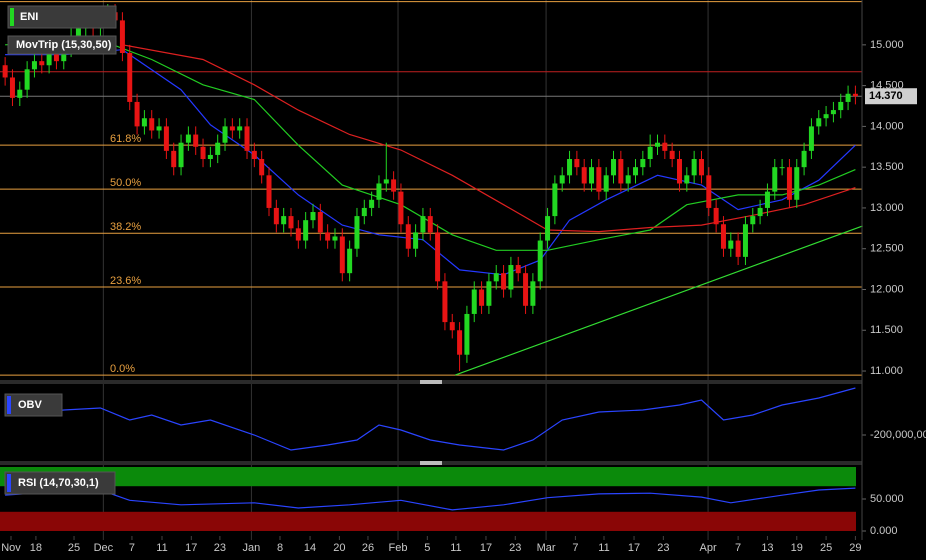  Describe the element at coordinates (368, 548) in the screenshot. I see `x-tick-label: 26` at that location.